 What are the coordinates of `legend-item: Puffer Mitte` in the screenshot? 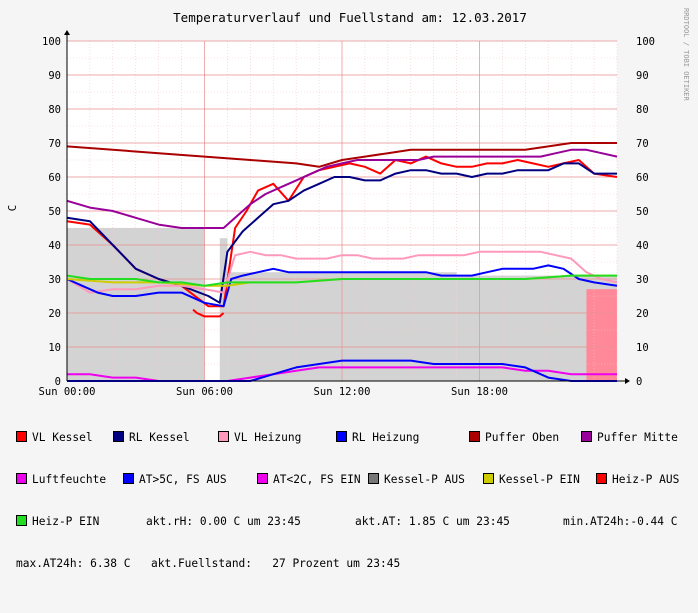 It's located at (629, 438).